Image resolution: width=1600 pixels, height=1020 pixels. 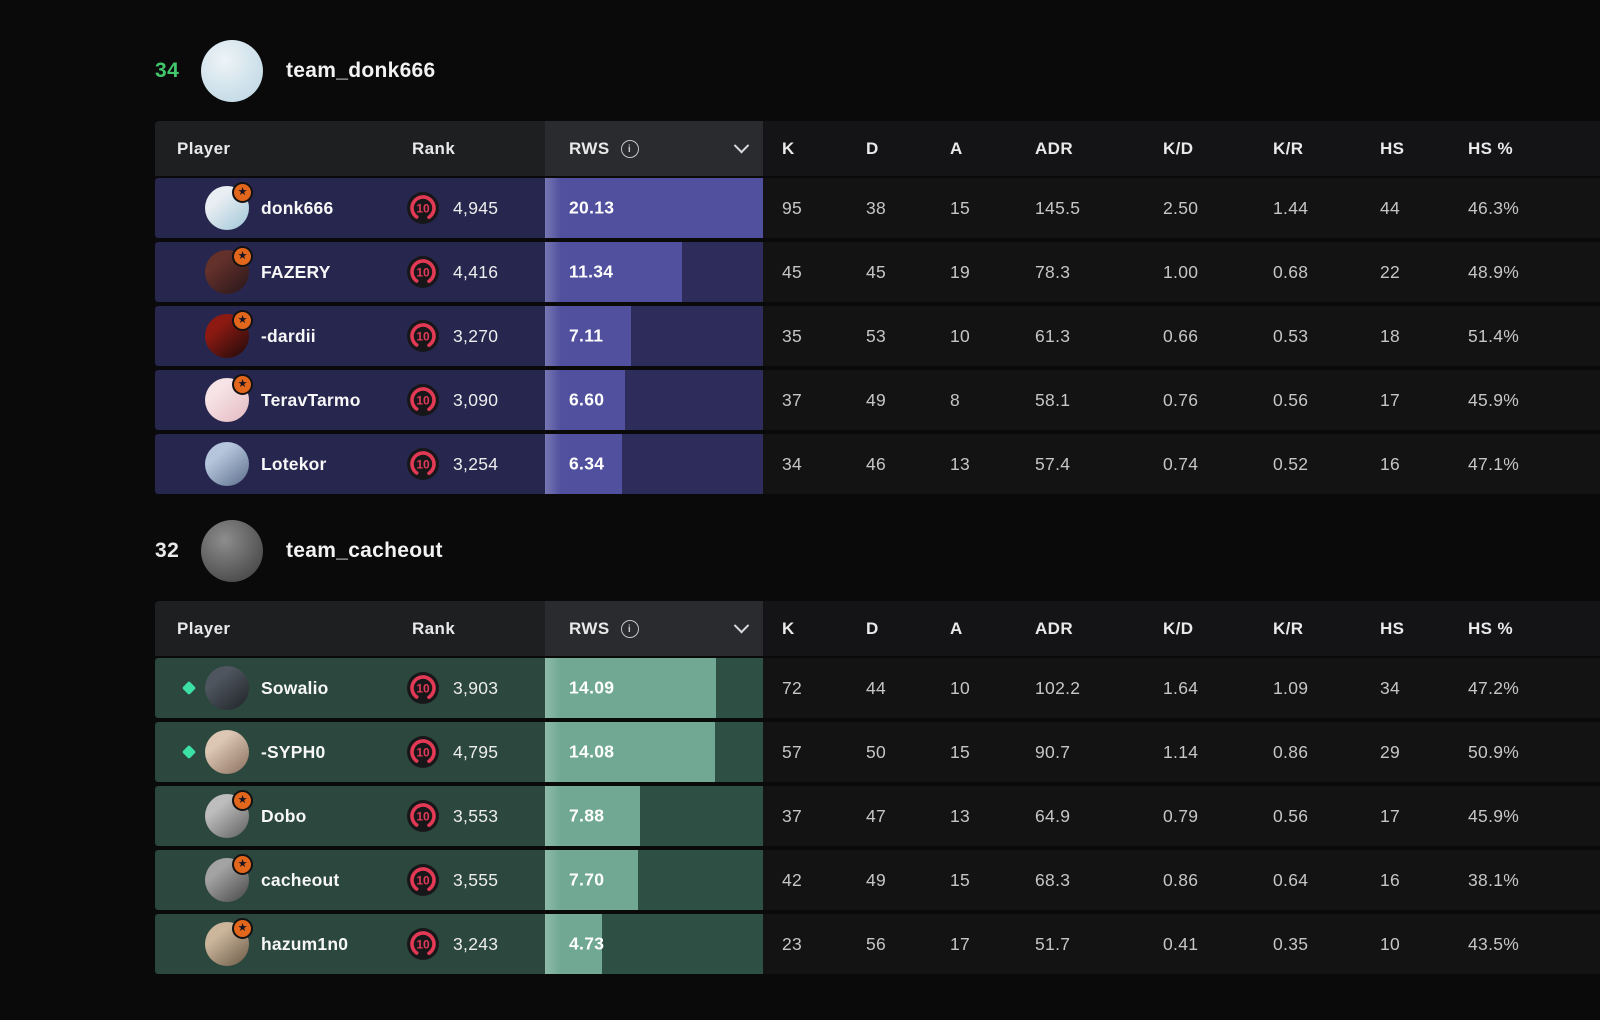 What do you see at coordinates (889, 208) in the screenshot?
I see `stat-value: 38` at bounding box center [889, 208].